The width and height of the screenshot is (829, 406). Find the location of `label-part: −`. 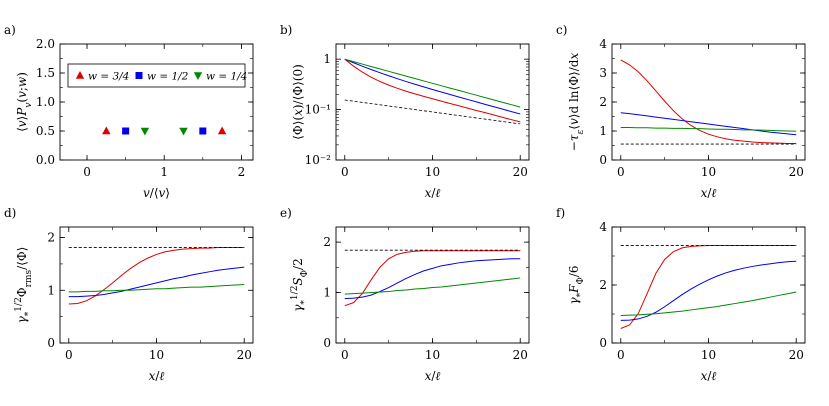

label-part: − is located at coordinates (574, 146).